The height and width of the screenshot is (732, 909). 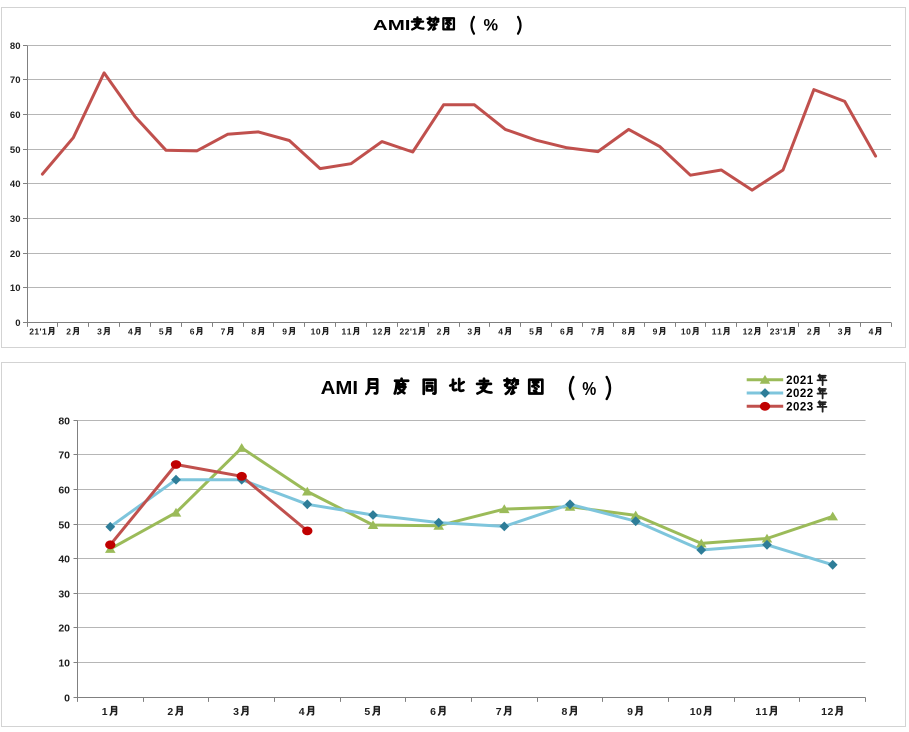 I want to click on svg-text: 21'1, so click(x=38, y=332).